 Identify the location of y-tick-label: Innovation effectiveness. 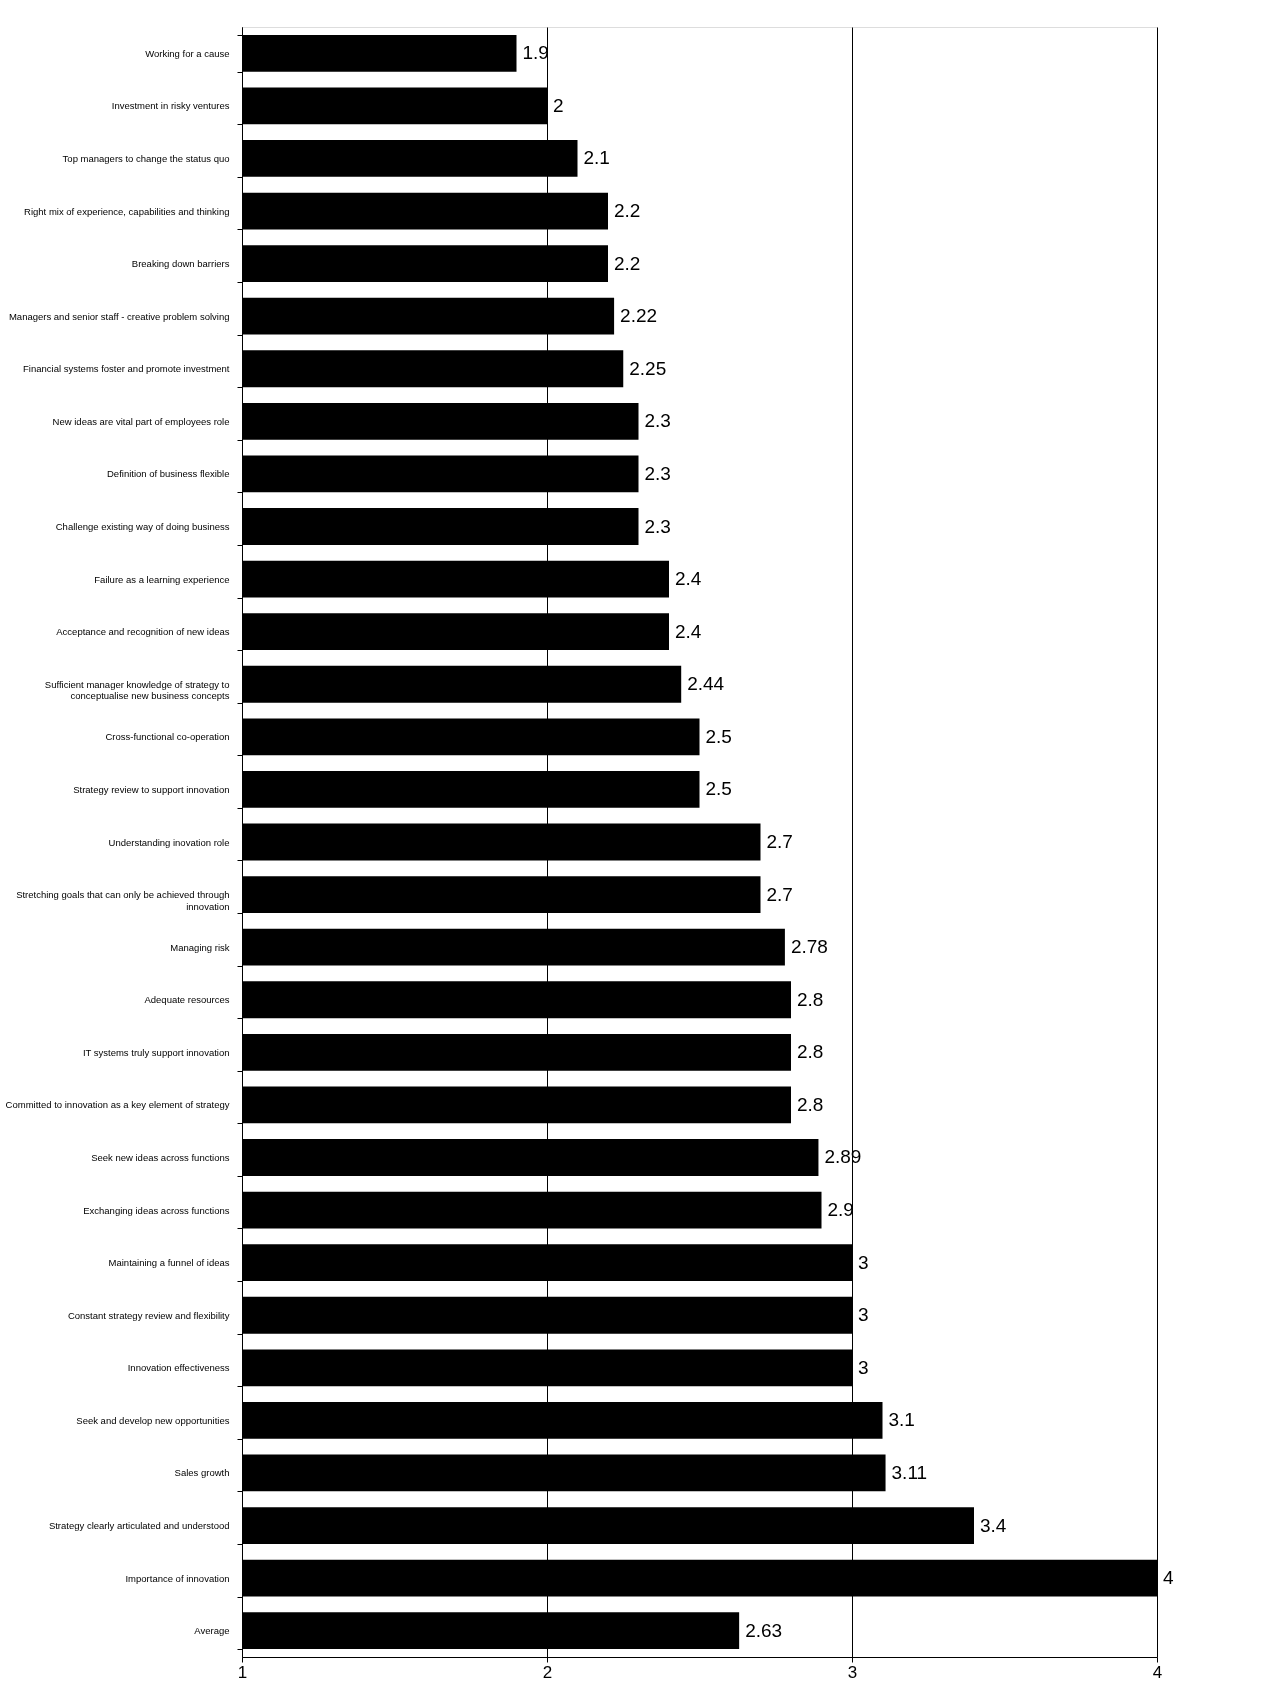
(178, 1368).